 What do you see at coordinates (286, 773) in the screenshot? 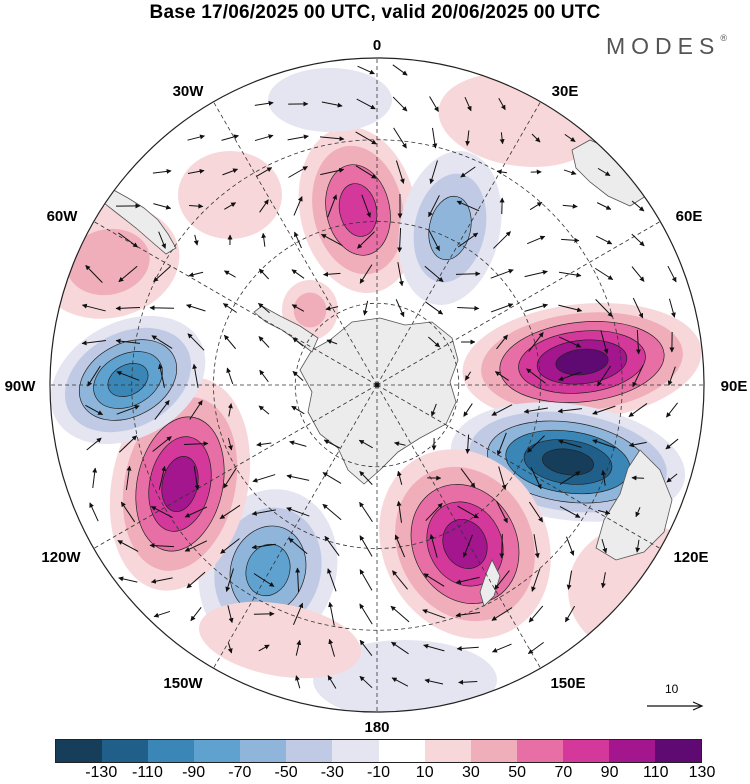
I see `colorbar-tick-label: -50` at bounding box center [286, 773].